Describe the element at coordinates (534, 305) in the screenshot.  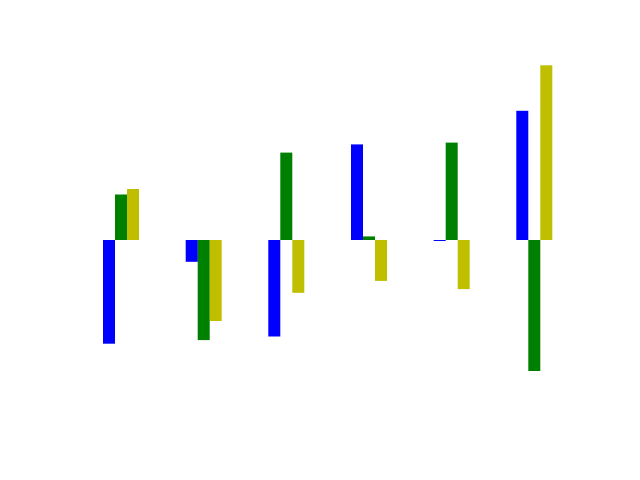
I see `bar-series2-cat6` at that location.